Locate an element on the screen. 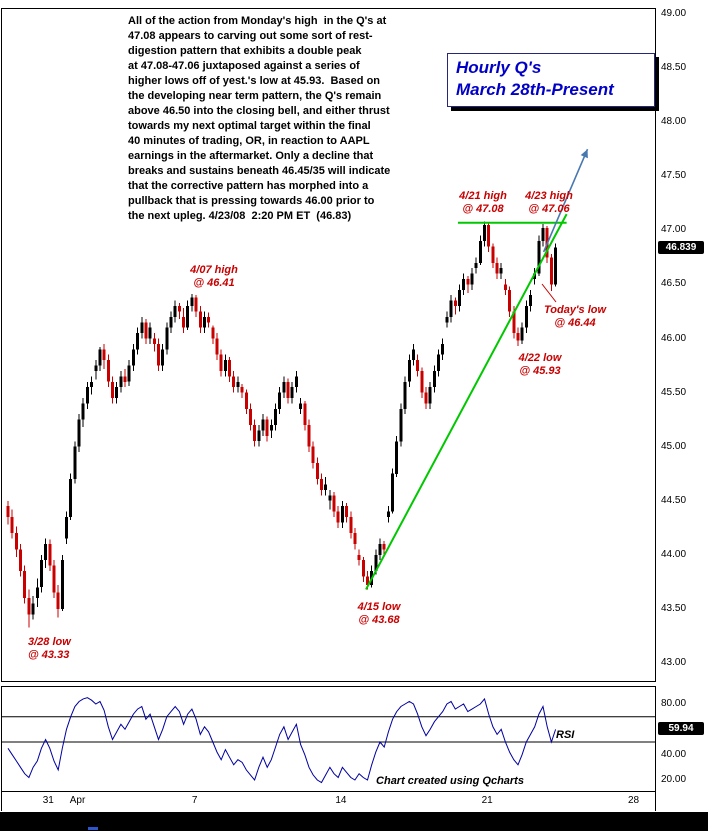 The width and height of the screenshot is (708, 831). chart-title-box: Hourly Q's March 28th-Present is located at coordinates (551, 80).